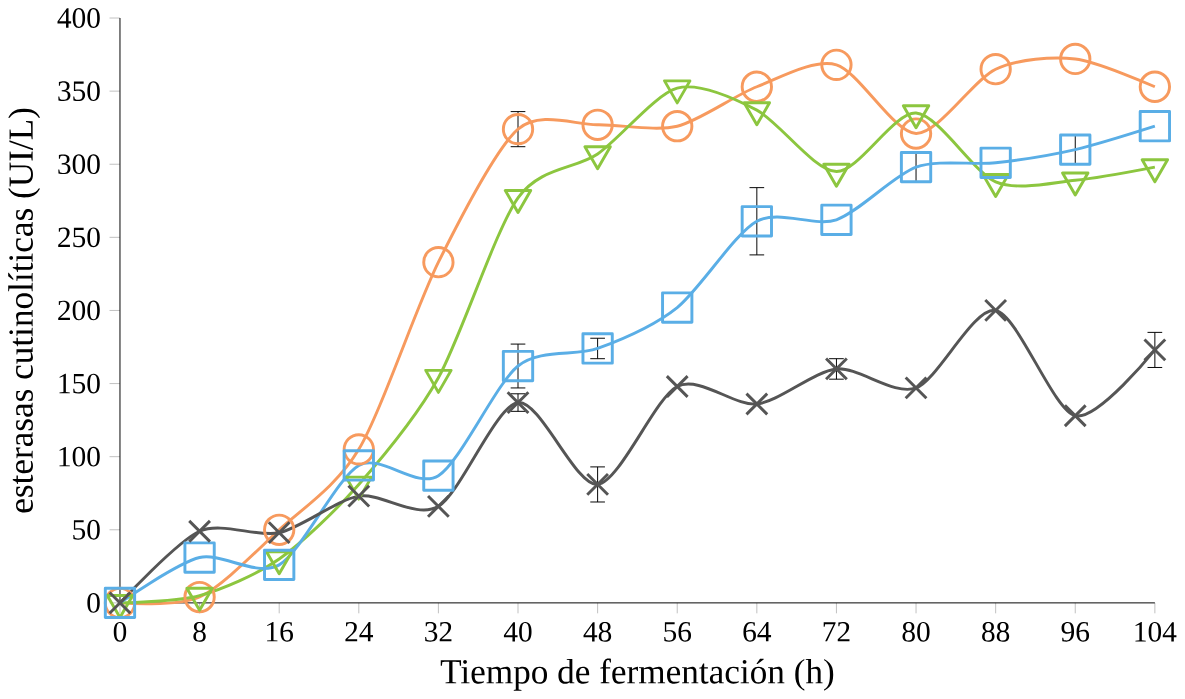 The height and width of the screenshot is (699, 1185). What do you see at coordinates (359, 631) in the screenshot?
I see `x-tick-label: 24` at bounding box center [359, 631].